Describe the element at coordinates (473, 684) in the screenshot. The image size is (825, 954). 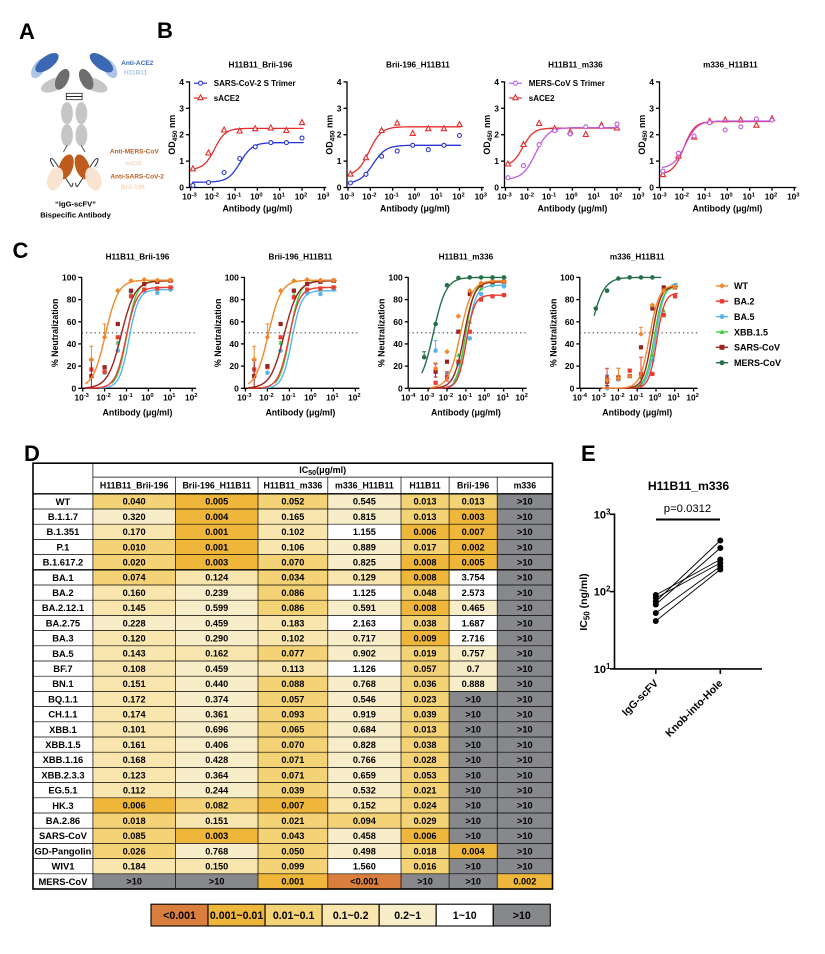
I see `svg-text: 0.888` at that location.